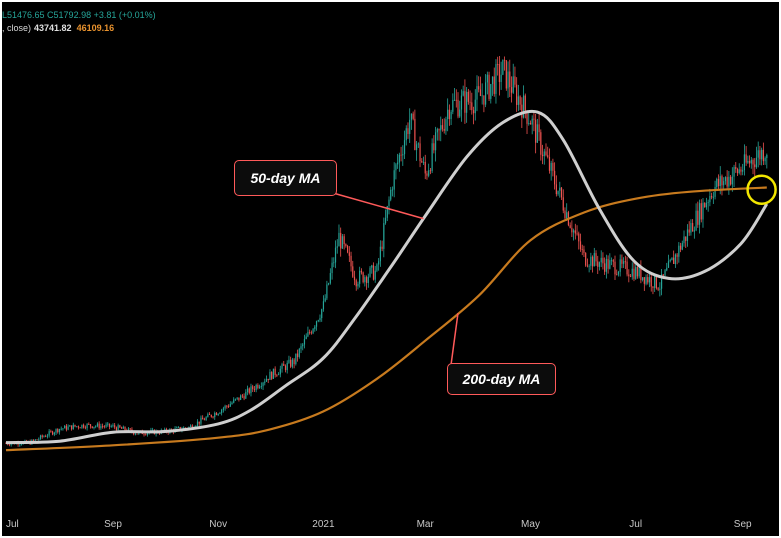 This screenshot has width=781, height=538. I want to click on ma200-callout-pointer, so click(454, 339).